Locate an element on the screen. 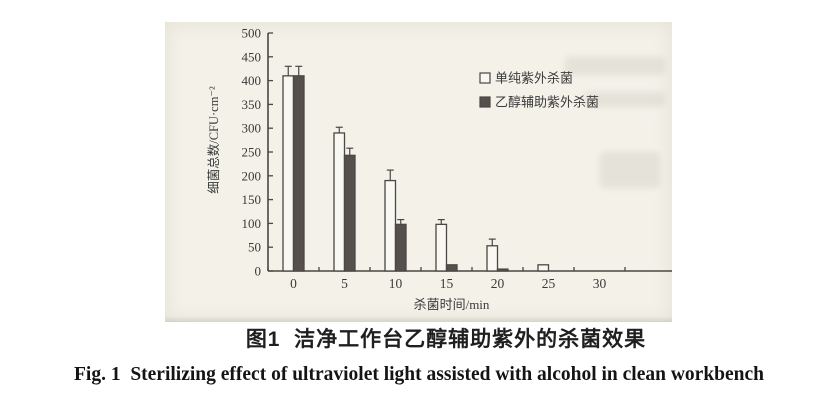  y-tick-label: 150 is located at coordinates (252, 199).